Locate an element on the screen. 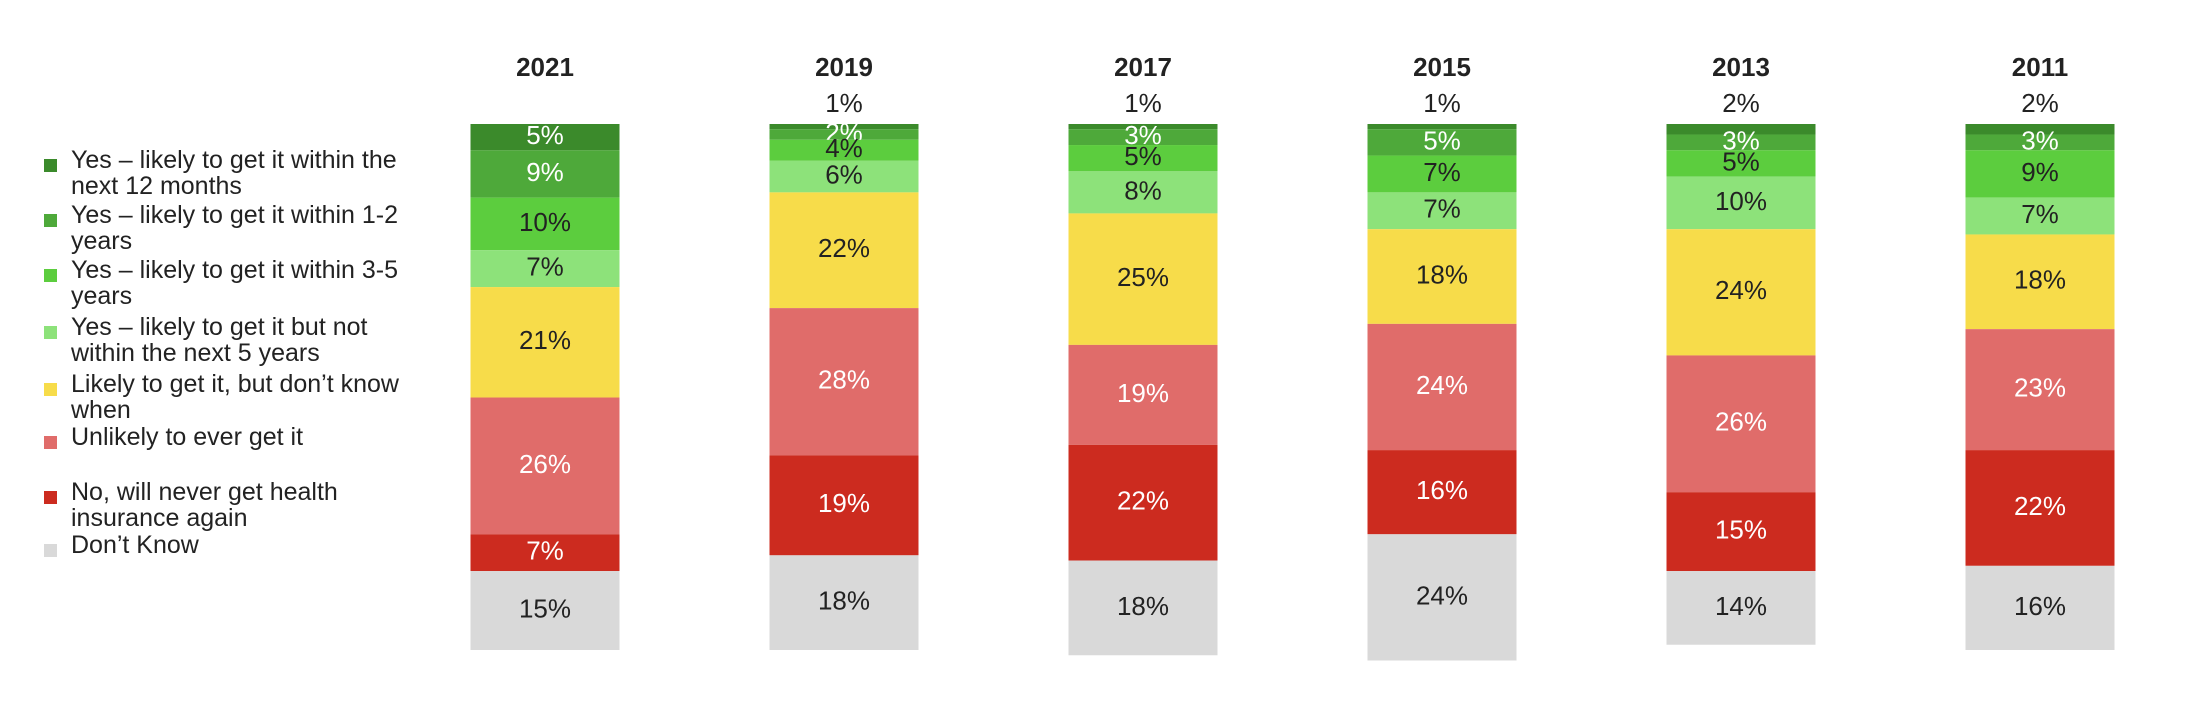 The width and height of the screenshot is (2210, 726). data-label: 22% is located at coordinates (1143, 501).